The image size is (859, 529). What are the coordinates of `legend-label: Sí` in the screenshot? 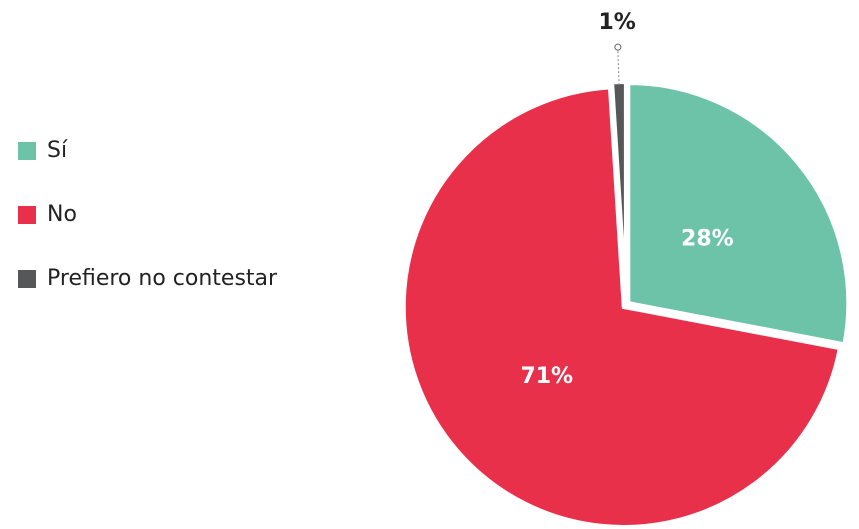 It's located at (57, 150).